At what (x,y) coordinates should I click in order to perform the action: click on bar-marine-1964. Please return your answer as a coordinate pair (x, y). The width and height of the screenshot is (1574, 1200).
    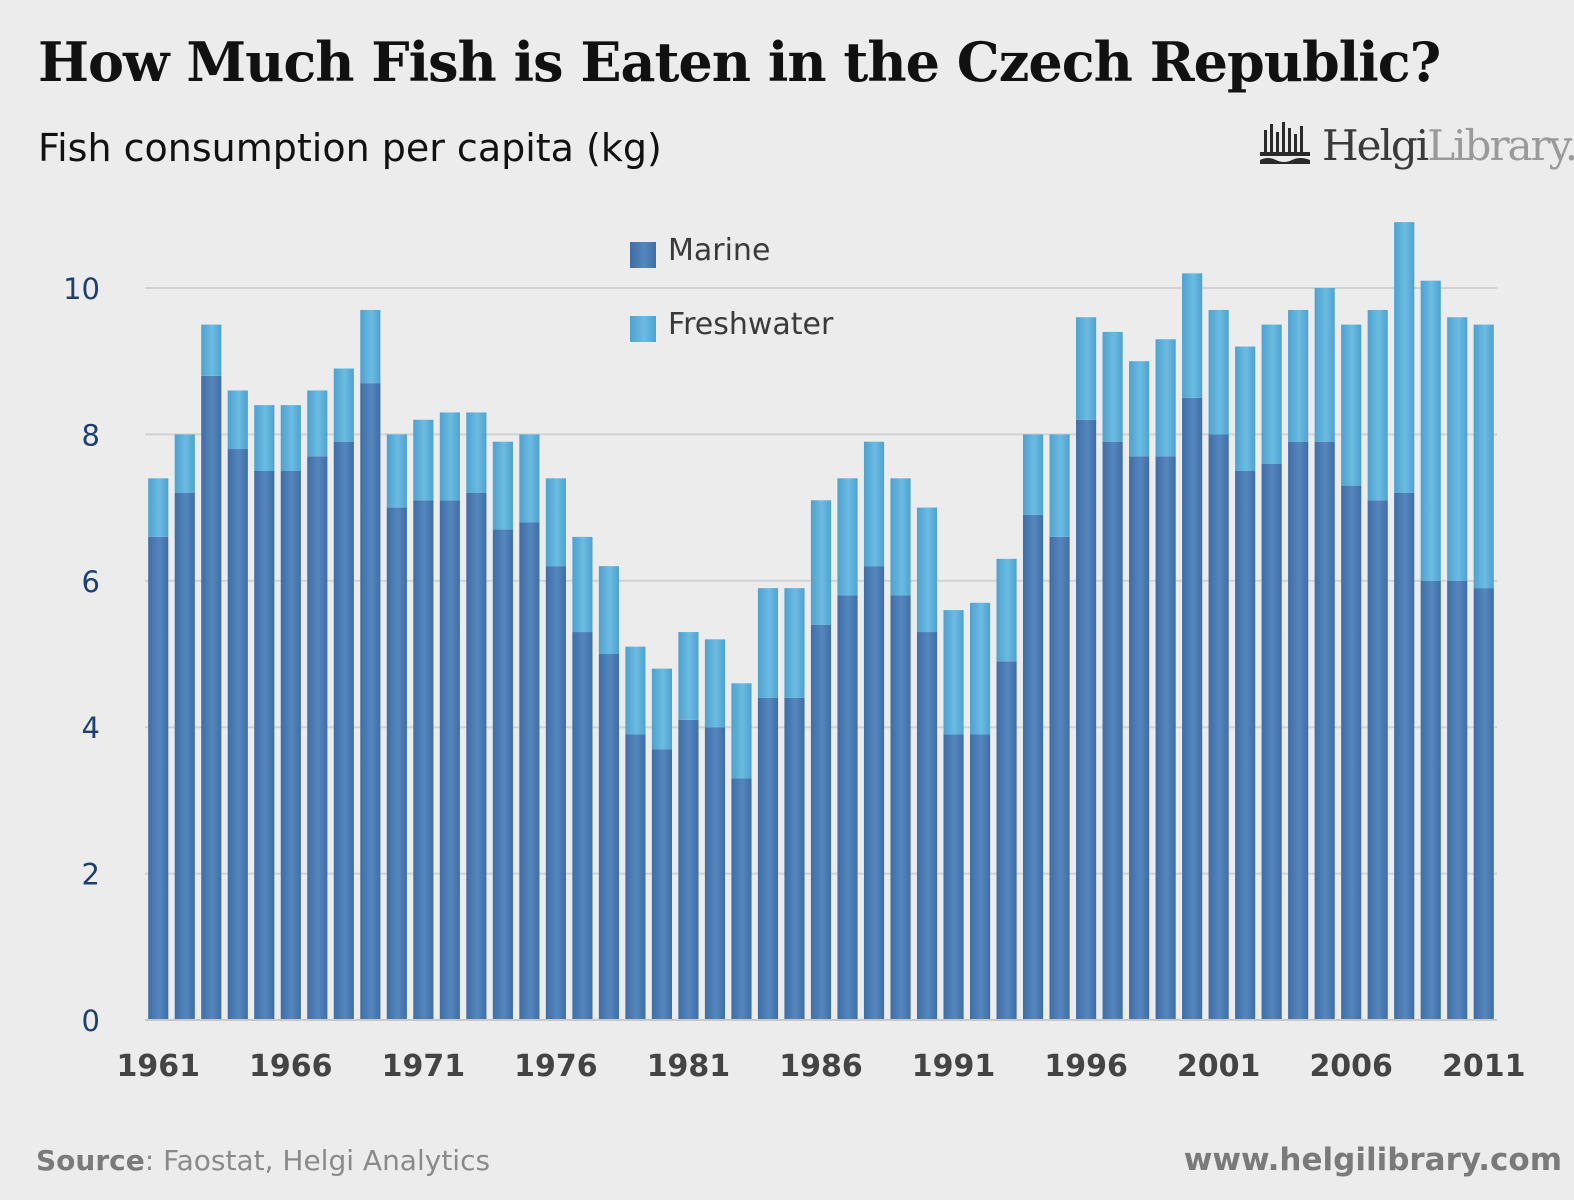
    Looking at the image, I should click on (237, 734).